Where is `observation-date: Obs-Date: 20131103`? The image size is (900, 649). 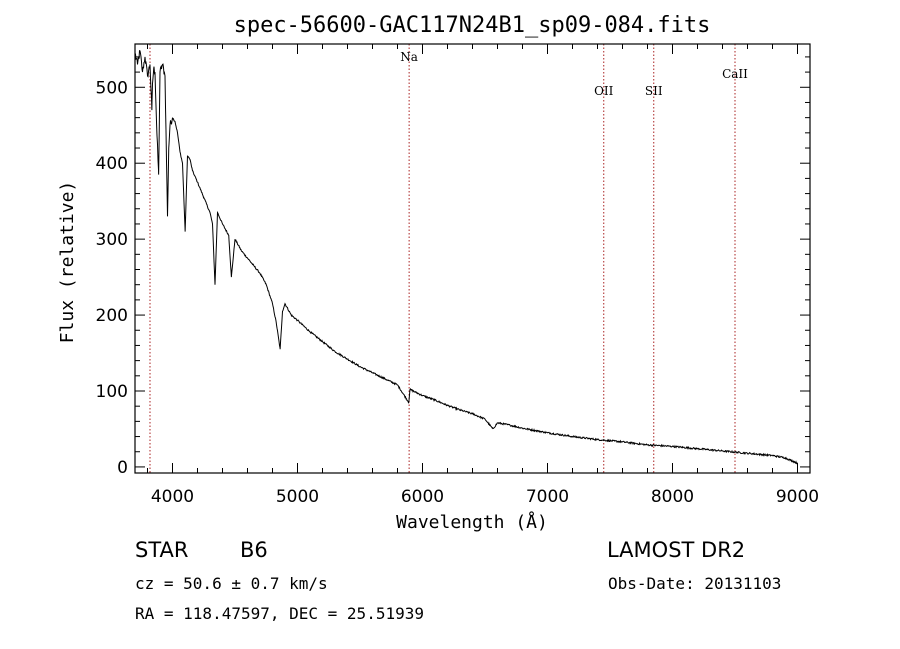 observation-date: Obs-Date: 20131103 is located at coordinates (695, 583).